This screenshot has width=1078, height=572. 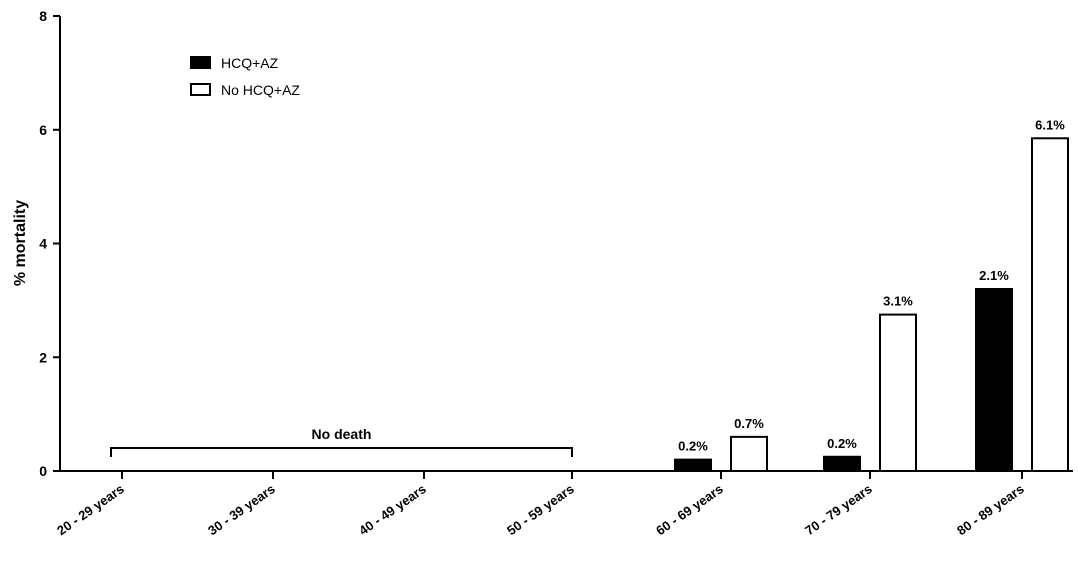 I want to click on legend-swatch-no-hcq-az, so click(x=200, y=89).